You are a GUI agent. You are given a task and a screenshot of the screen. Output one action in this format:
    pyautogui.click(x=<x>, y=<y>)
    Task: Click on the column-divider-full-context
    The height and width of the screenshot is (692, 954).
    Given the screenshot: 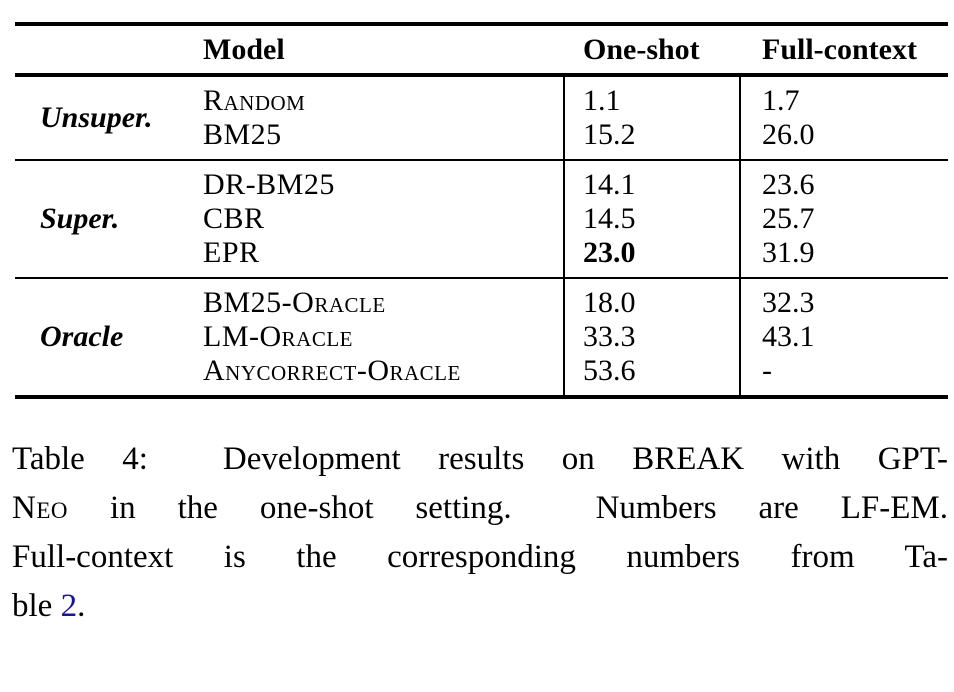 What is the action you would take?
    pyautogui.click(x=740, y=236)
    